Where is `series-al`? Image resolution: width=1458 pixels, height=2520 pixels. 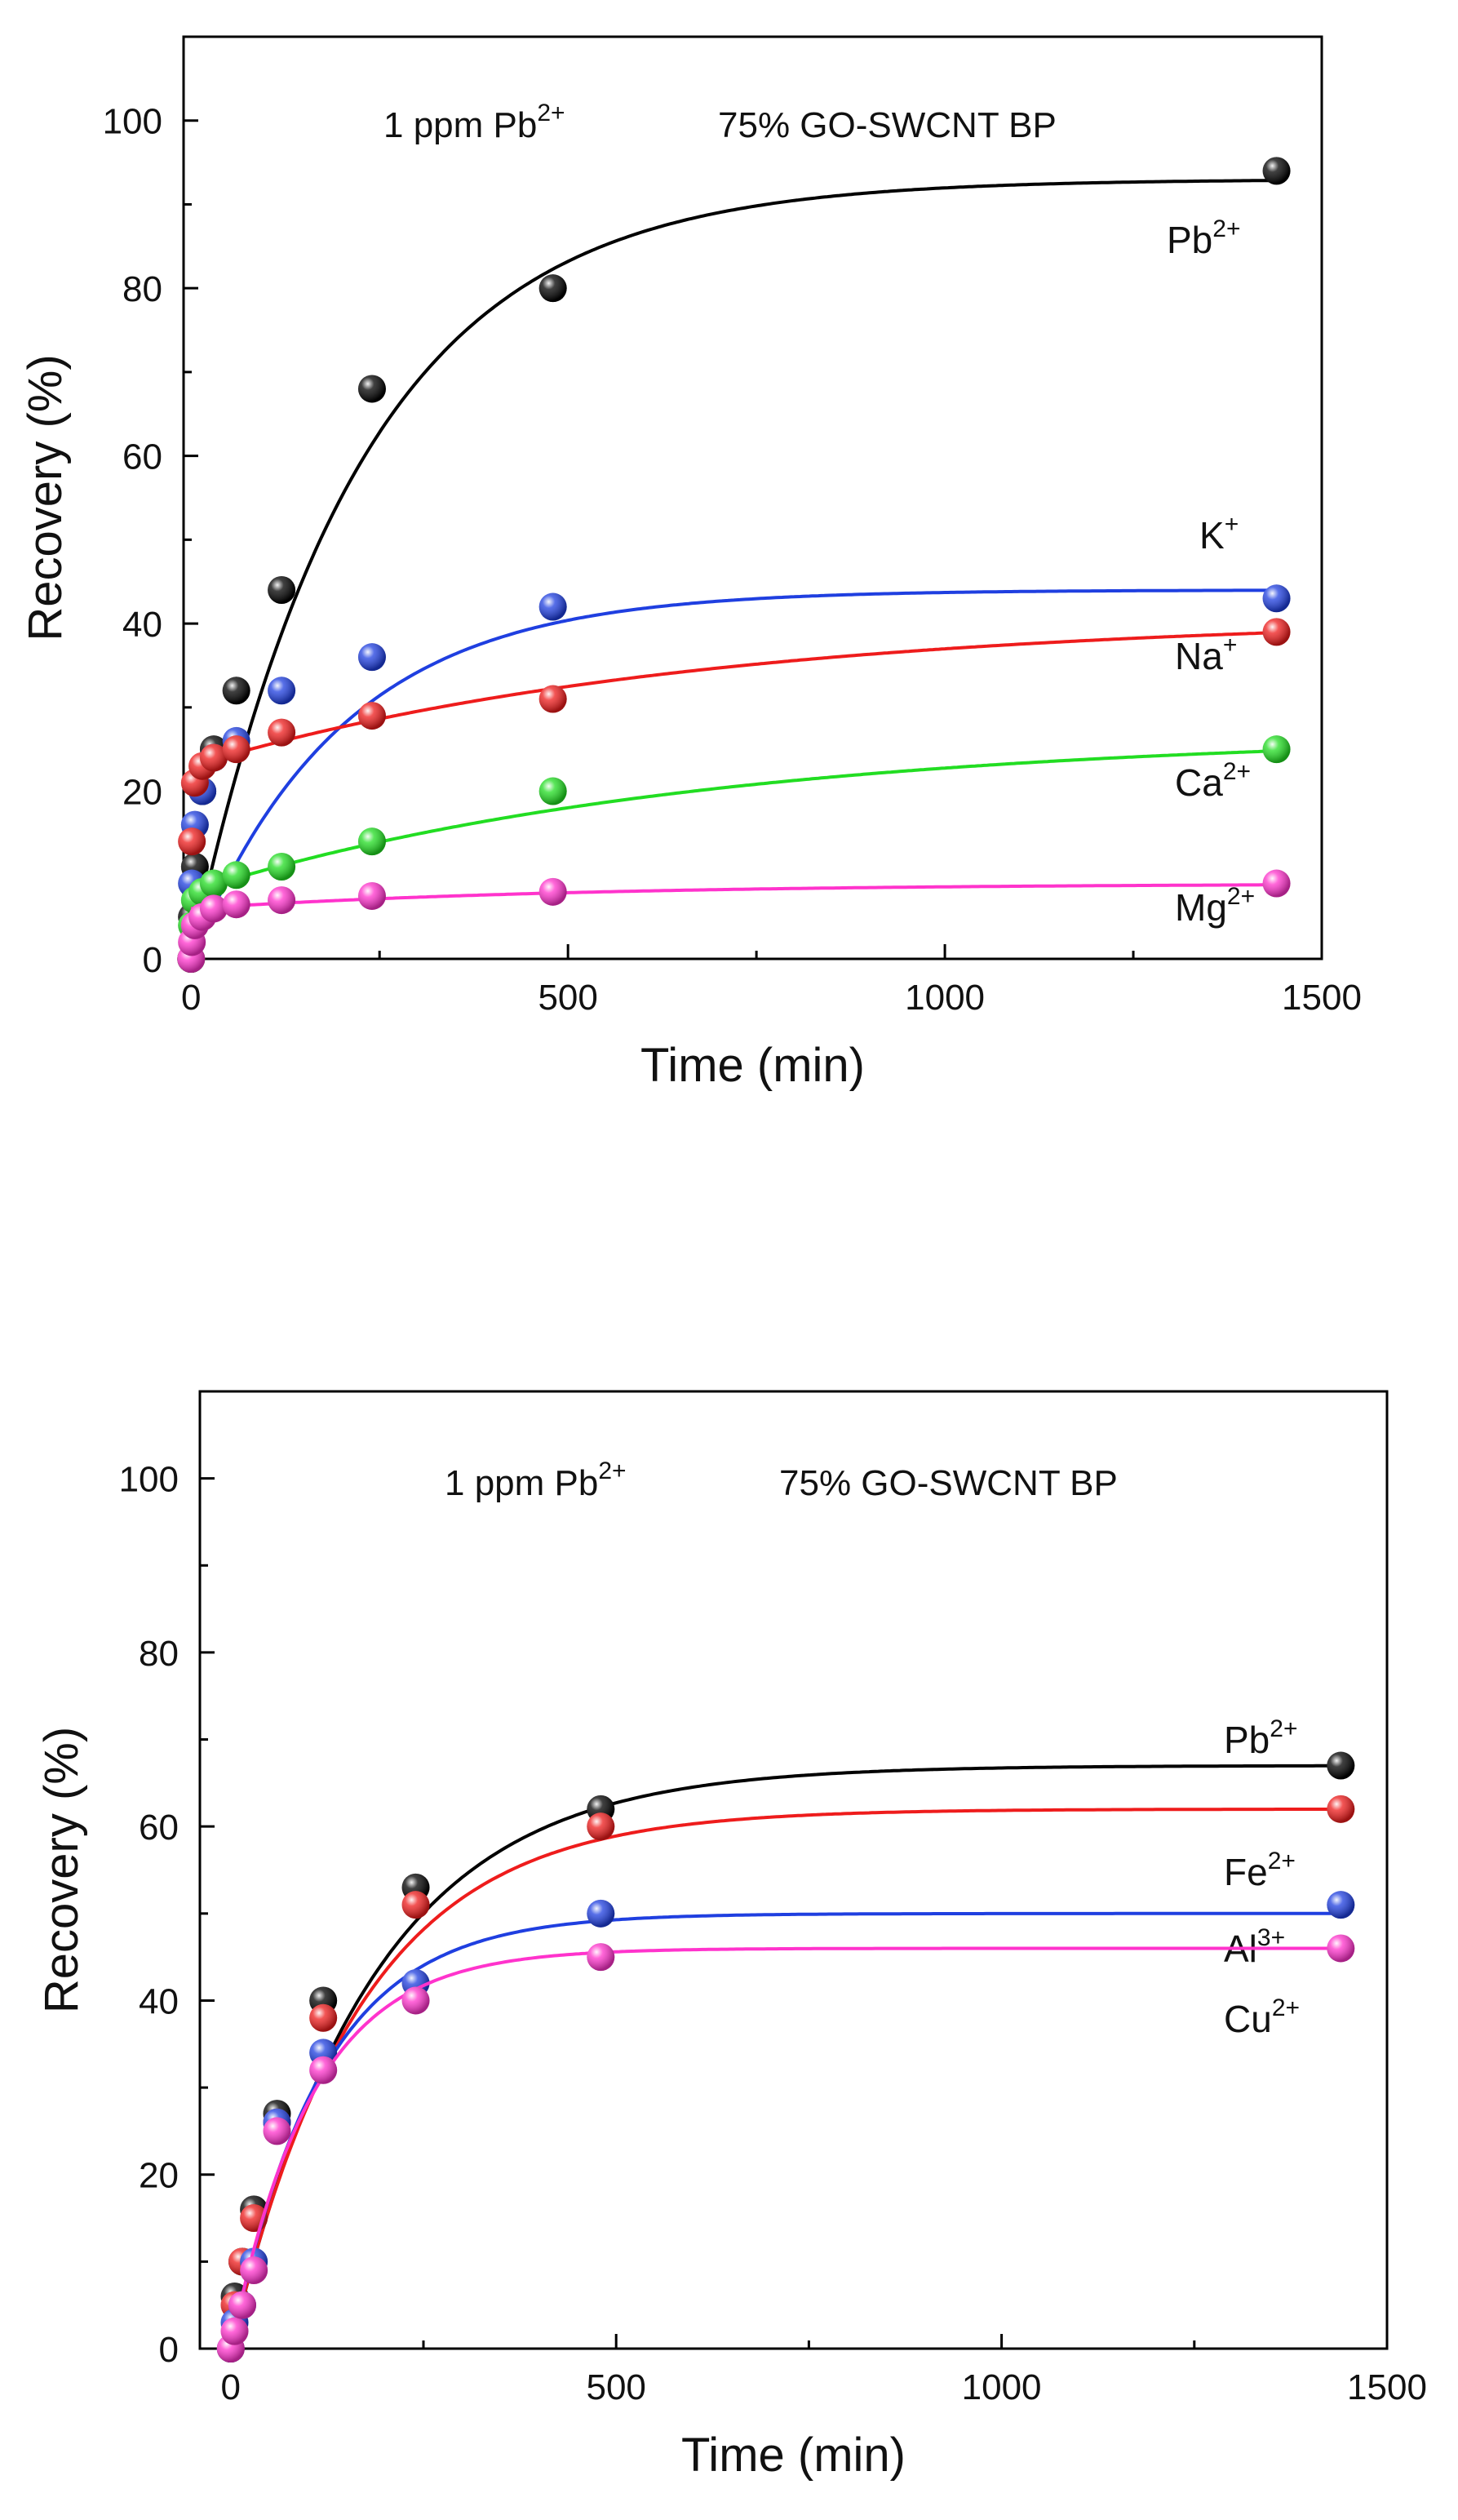
series-al is located at coordinates (785, 2126).